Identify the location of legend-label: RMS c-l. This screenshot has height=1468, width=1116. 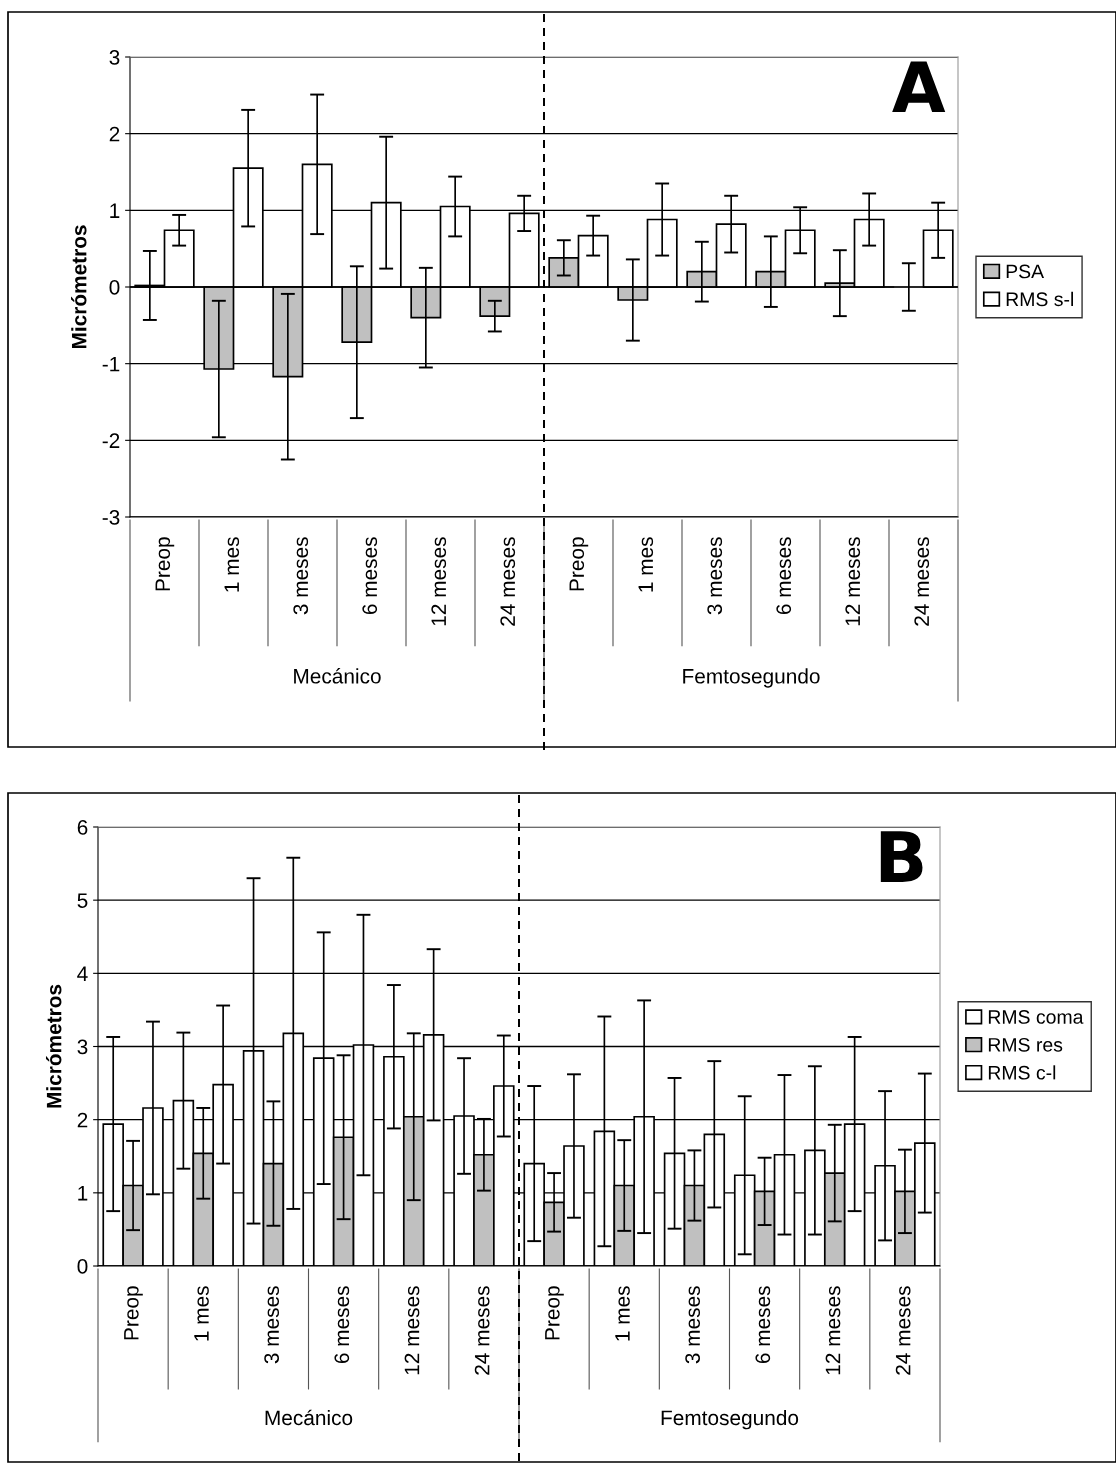
(1022, 1072).